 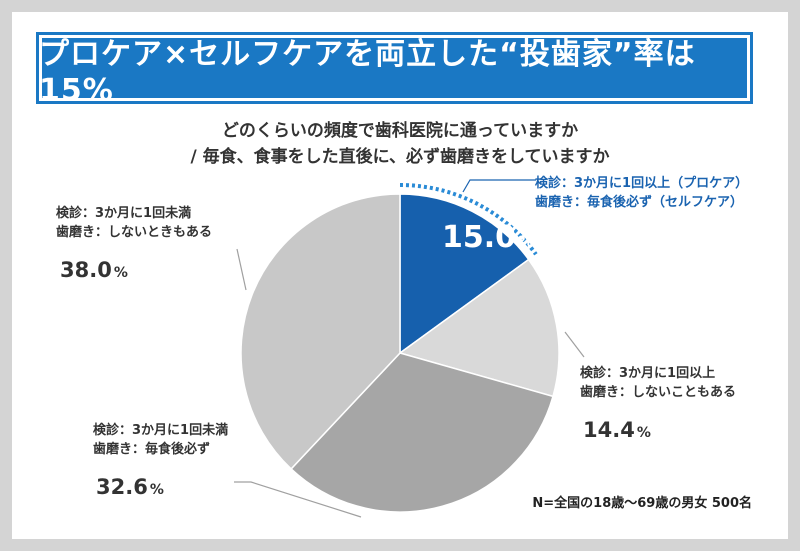 I want to click on slice-value: 32.6%, so click(x=130, y=487).